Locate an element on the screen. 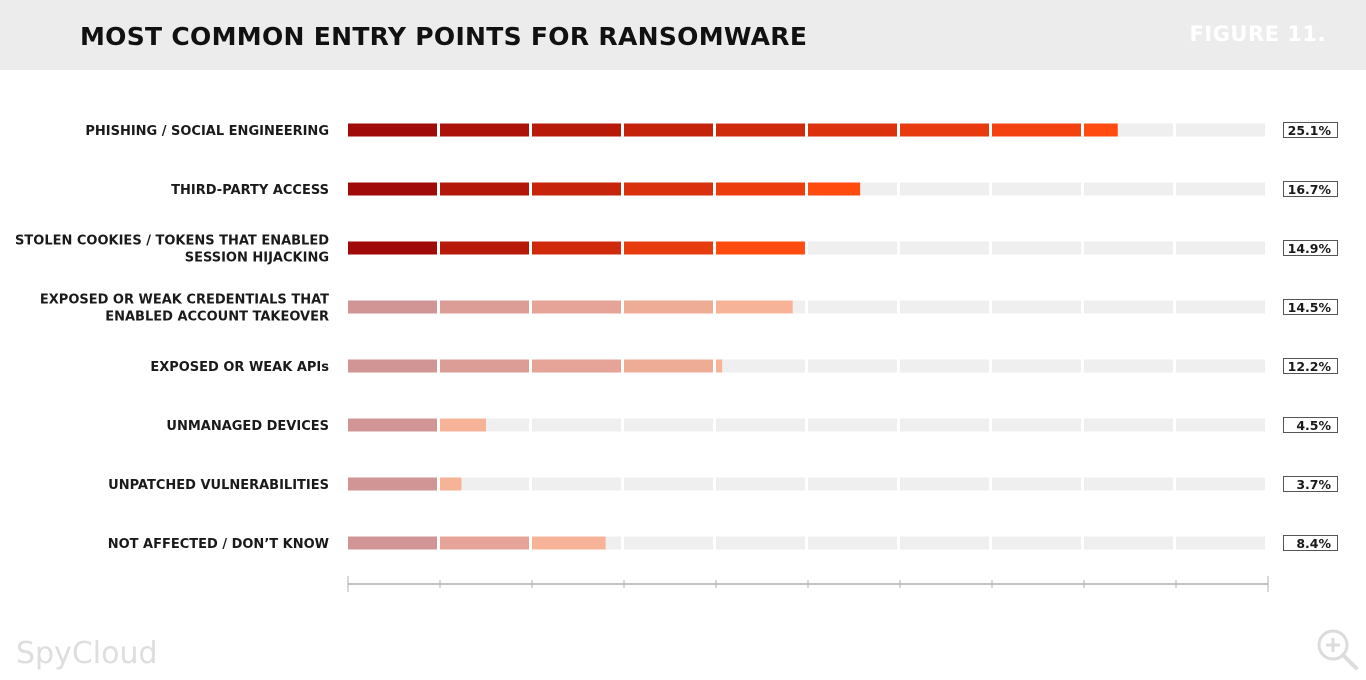 This screenshot has height=680, width=1366. bar-row: THIRD-PARTY ACCESS 16.7% is located at coordinates (754, 189).